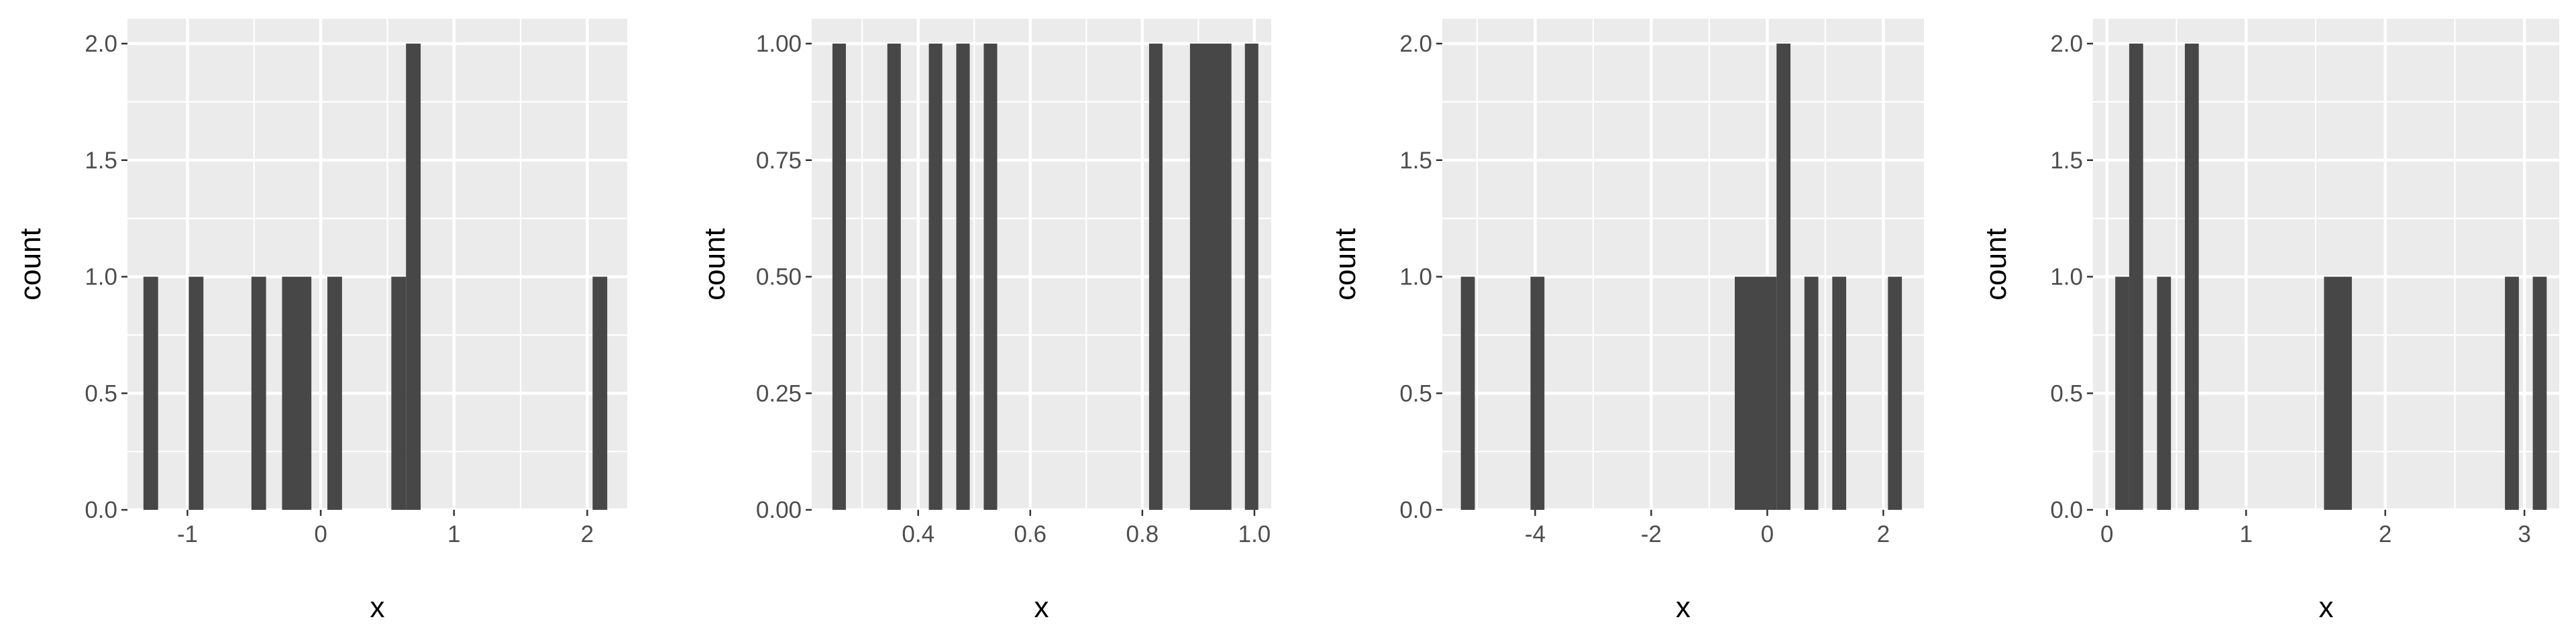 The height and width of the screenshot is (644, 2576). Describe the element at coordinates (1535, 534) in the screenshot. I see `x-tick-label: -4` at that location.